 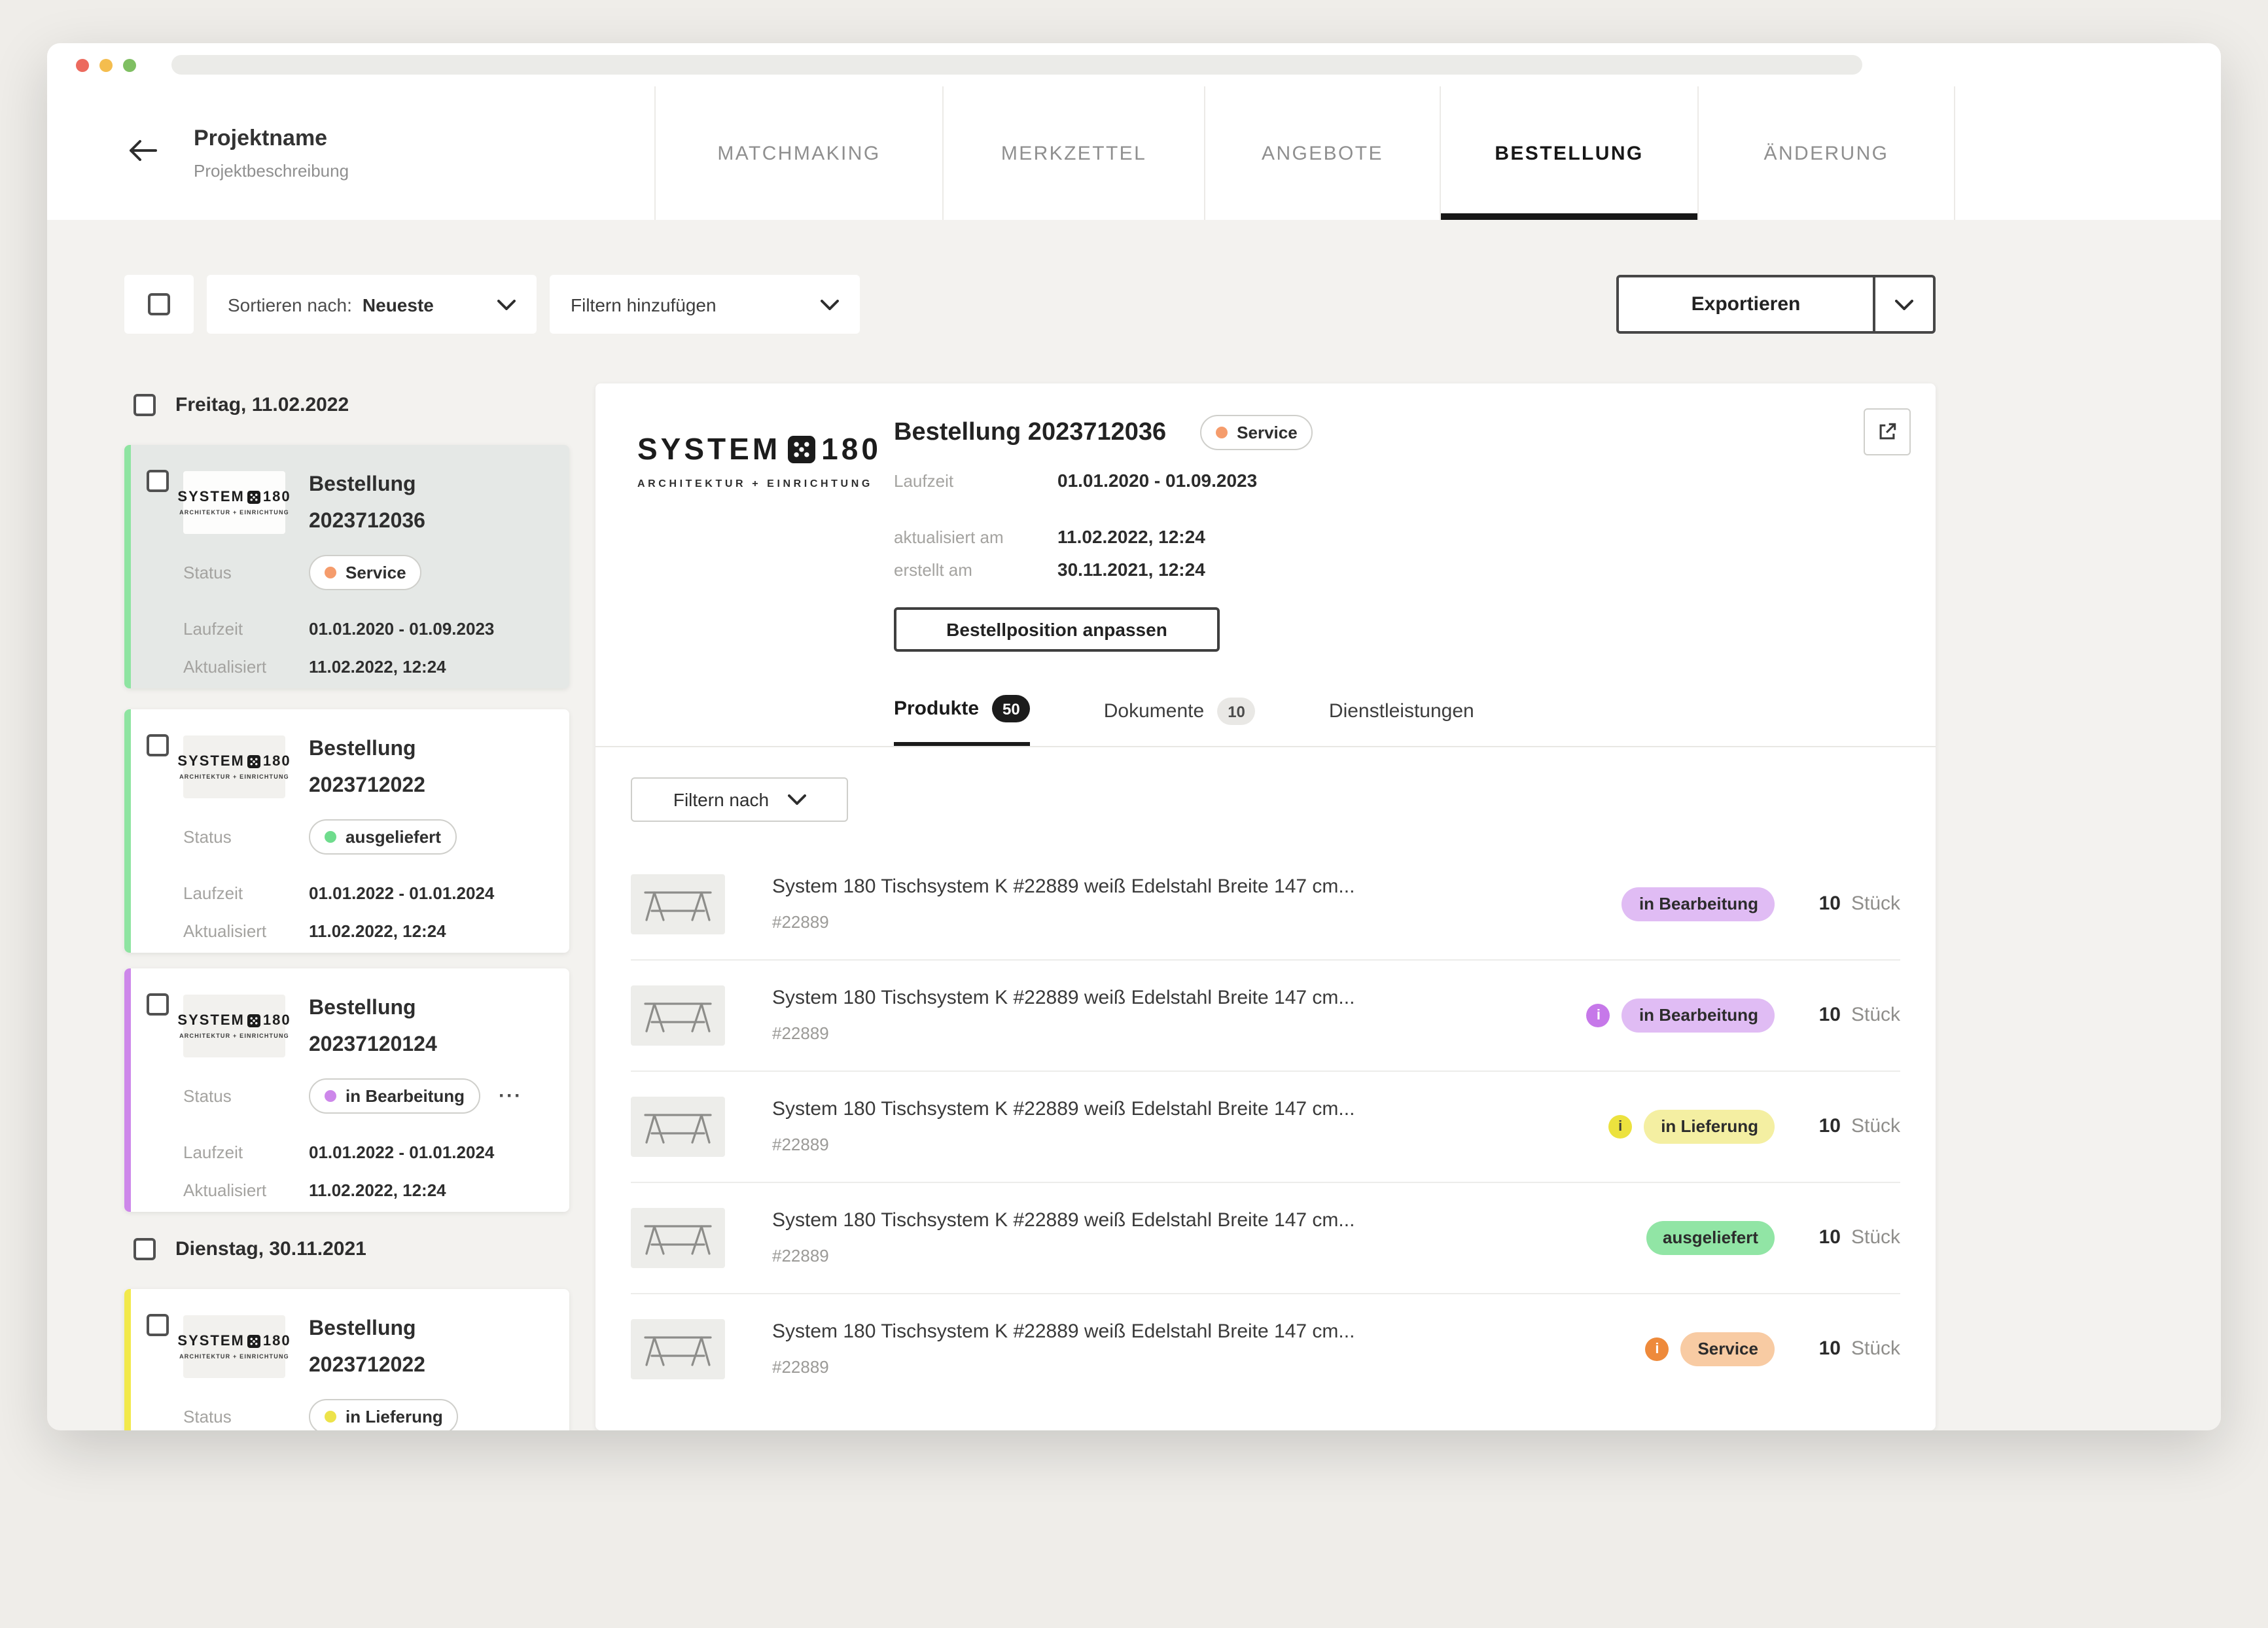 What do you see at coordinates (383, 837) in the screenshot?
I see `status-badge: ausgeliefert` at bounding box center [383, 837].